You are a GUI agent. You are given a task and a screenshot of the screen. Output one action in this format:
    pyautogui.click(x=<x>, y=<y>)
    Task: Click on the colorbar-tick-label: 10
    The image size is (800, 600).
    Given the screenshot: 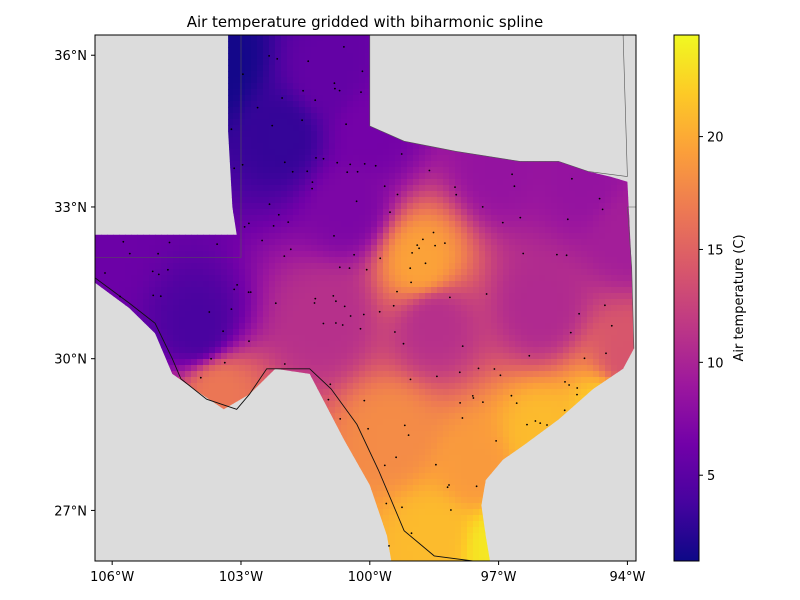 What is the action you would take?
    pyautogui.click(x=715, y=363)
    